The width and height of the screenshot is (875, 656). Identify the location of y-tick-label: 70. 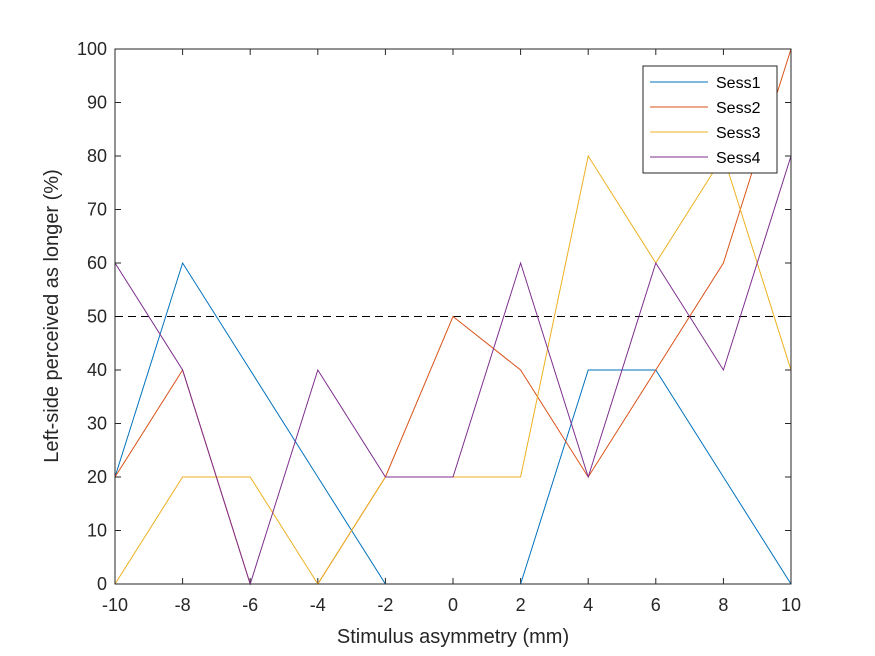
(97, 210).